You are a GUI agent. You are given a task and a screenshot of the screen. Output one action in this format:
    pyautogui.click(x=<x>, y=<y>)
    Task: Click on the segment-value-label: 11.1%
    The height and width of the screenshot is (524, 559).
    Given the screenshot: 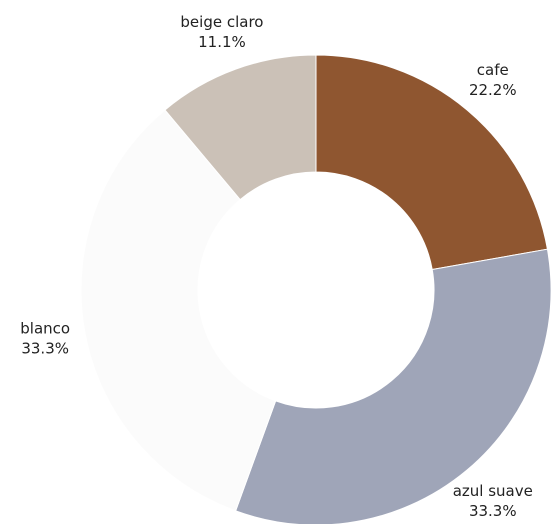 What is the action you would take?
    pyautogui.click(x=222, y=42)
    